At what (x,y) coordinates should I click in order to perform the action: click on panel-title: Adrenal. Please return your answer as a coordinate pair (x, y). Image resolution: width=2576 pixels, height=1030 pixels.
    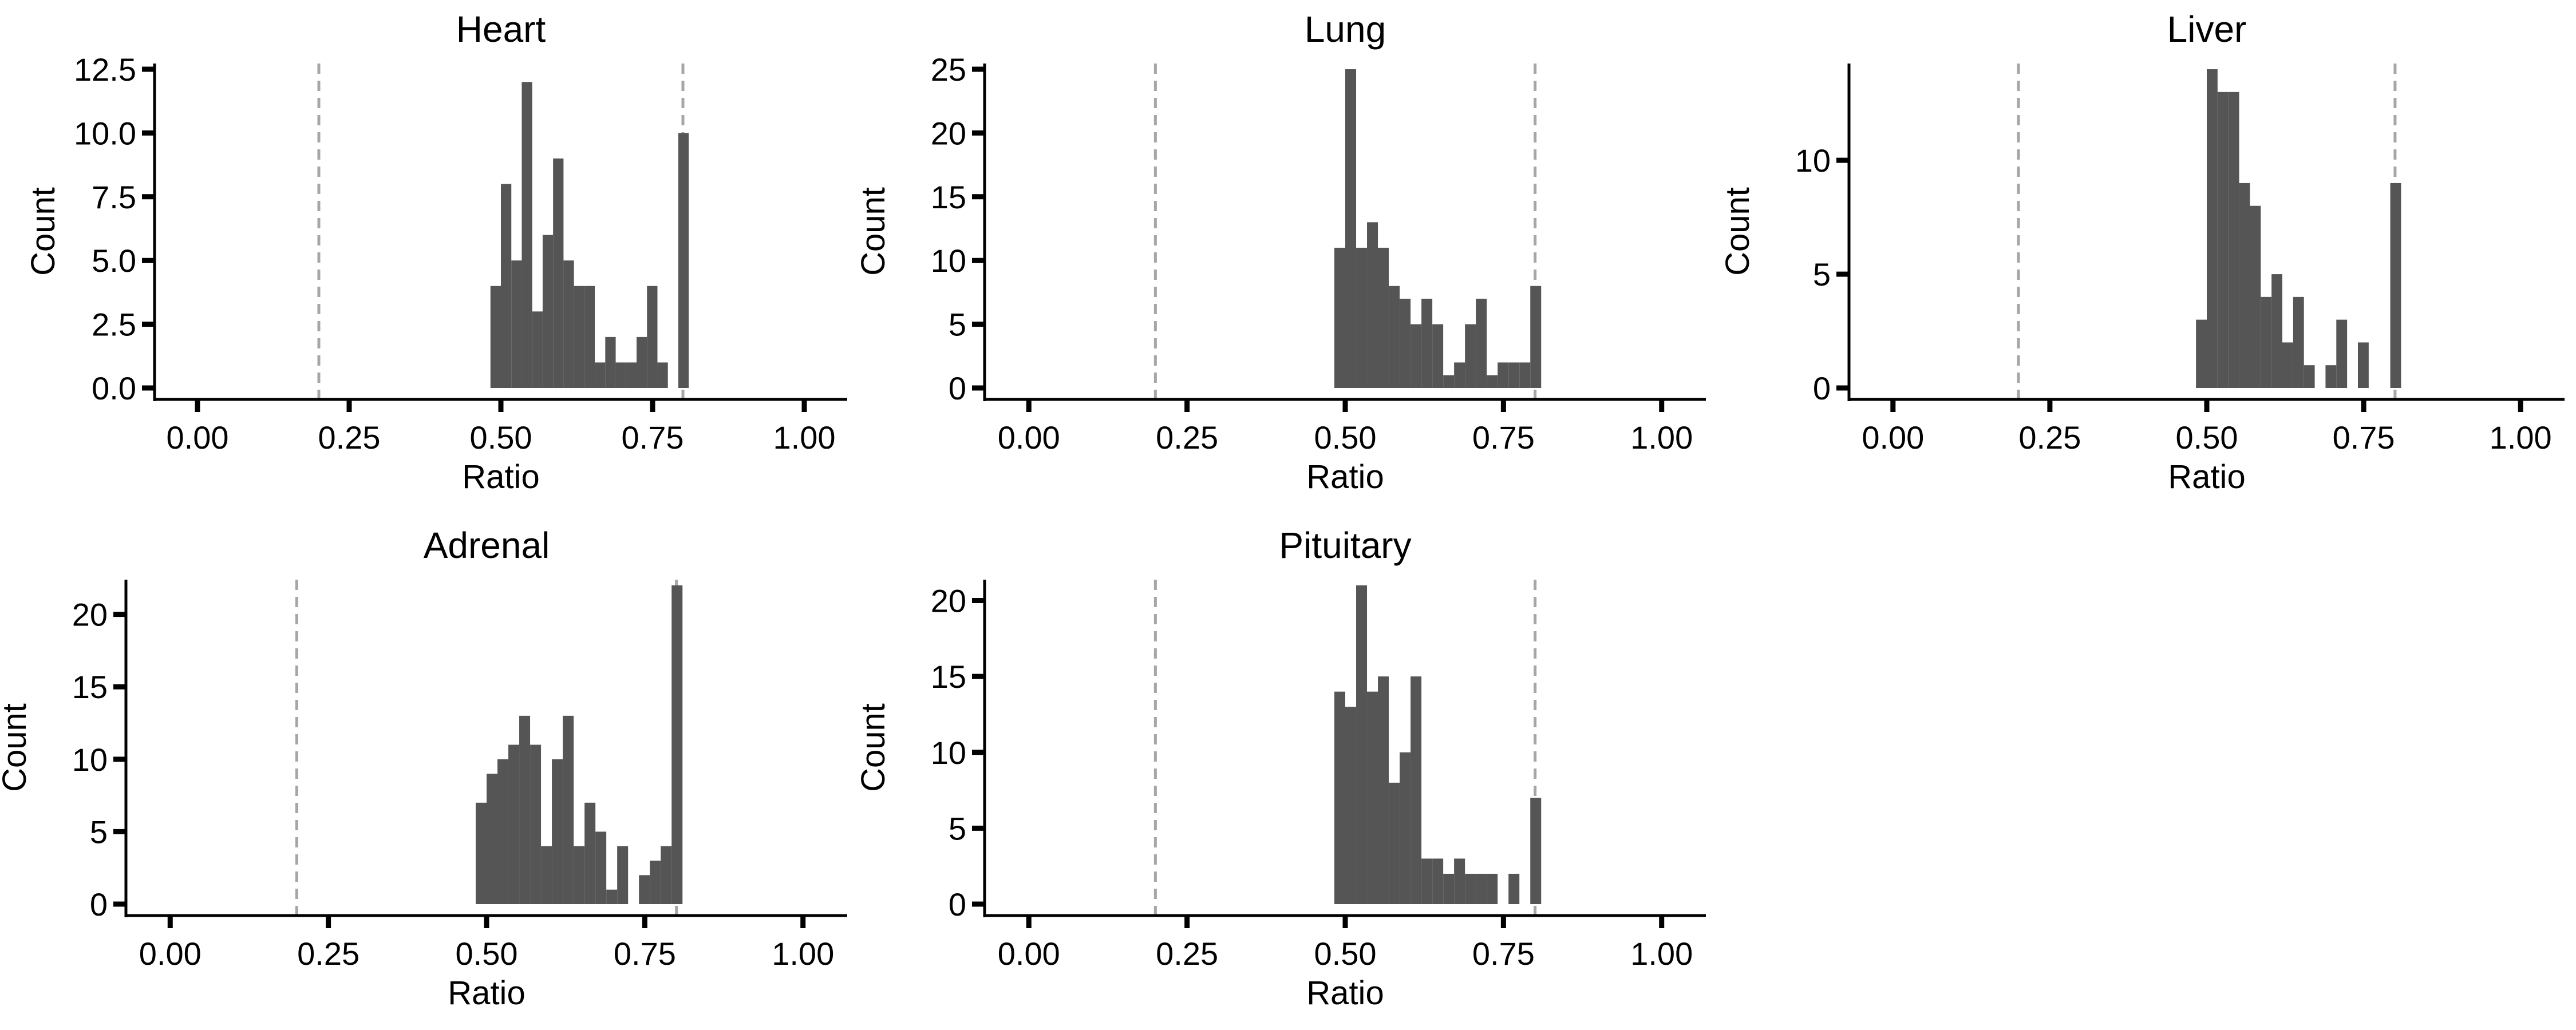
    Looking at the image, I should click on (487, 545).